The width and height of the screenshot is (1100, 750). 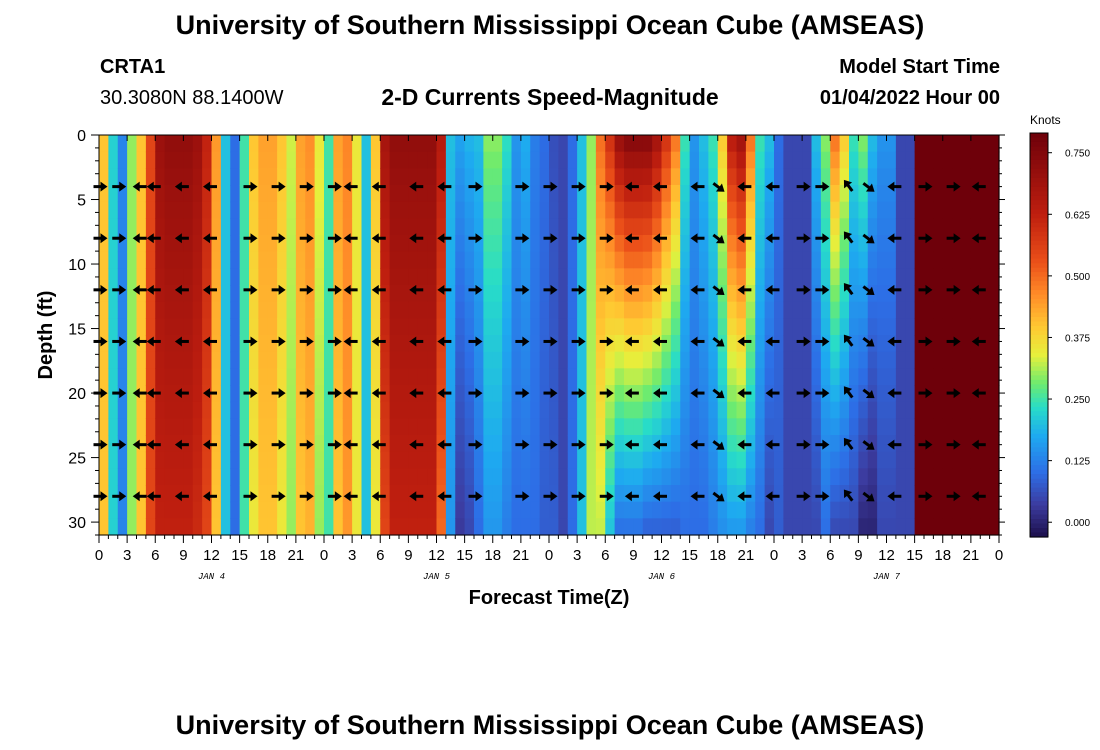 What do you see at coordinates (1077, 154) in the screenshot?
I see `colorbar-tick-label: 0.750` at bounding box center [1077, 154].